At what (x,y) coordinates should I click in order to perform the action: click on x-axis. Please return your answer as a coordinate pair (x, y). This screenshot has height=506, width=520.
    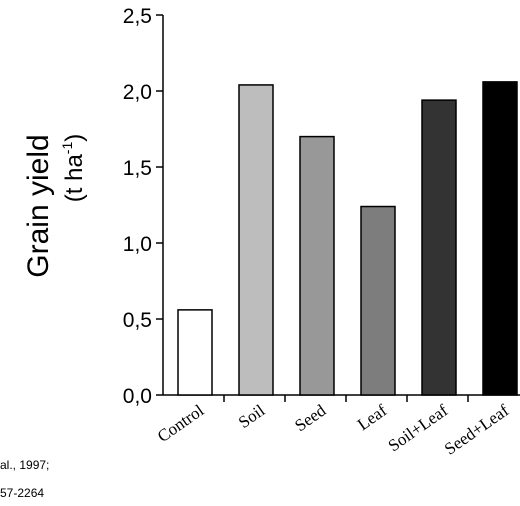
    Looking at the image, I should click on (341, 398).